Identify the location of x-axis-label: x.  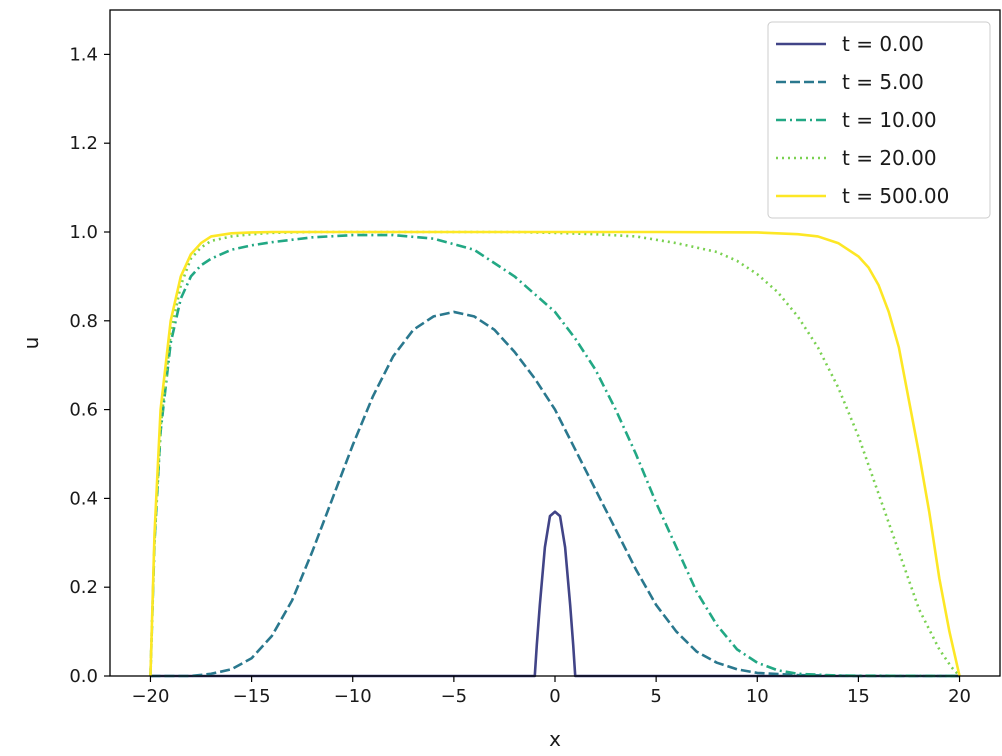
(555, 739).